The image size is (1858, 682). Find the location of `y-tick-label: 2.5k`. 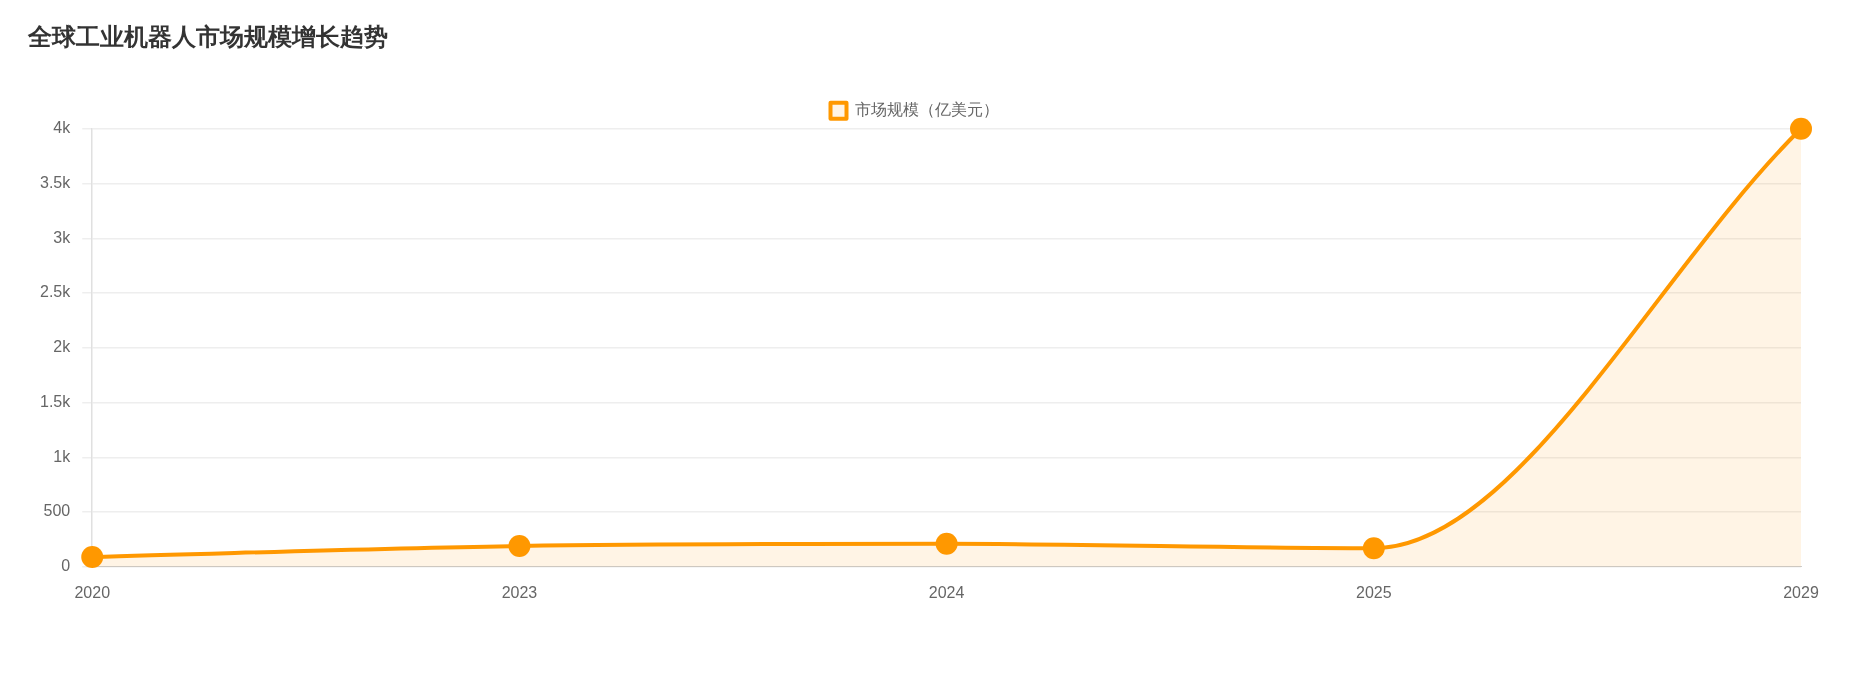

y-tick-label: 2.5k is located at coordinates (55, 292).